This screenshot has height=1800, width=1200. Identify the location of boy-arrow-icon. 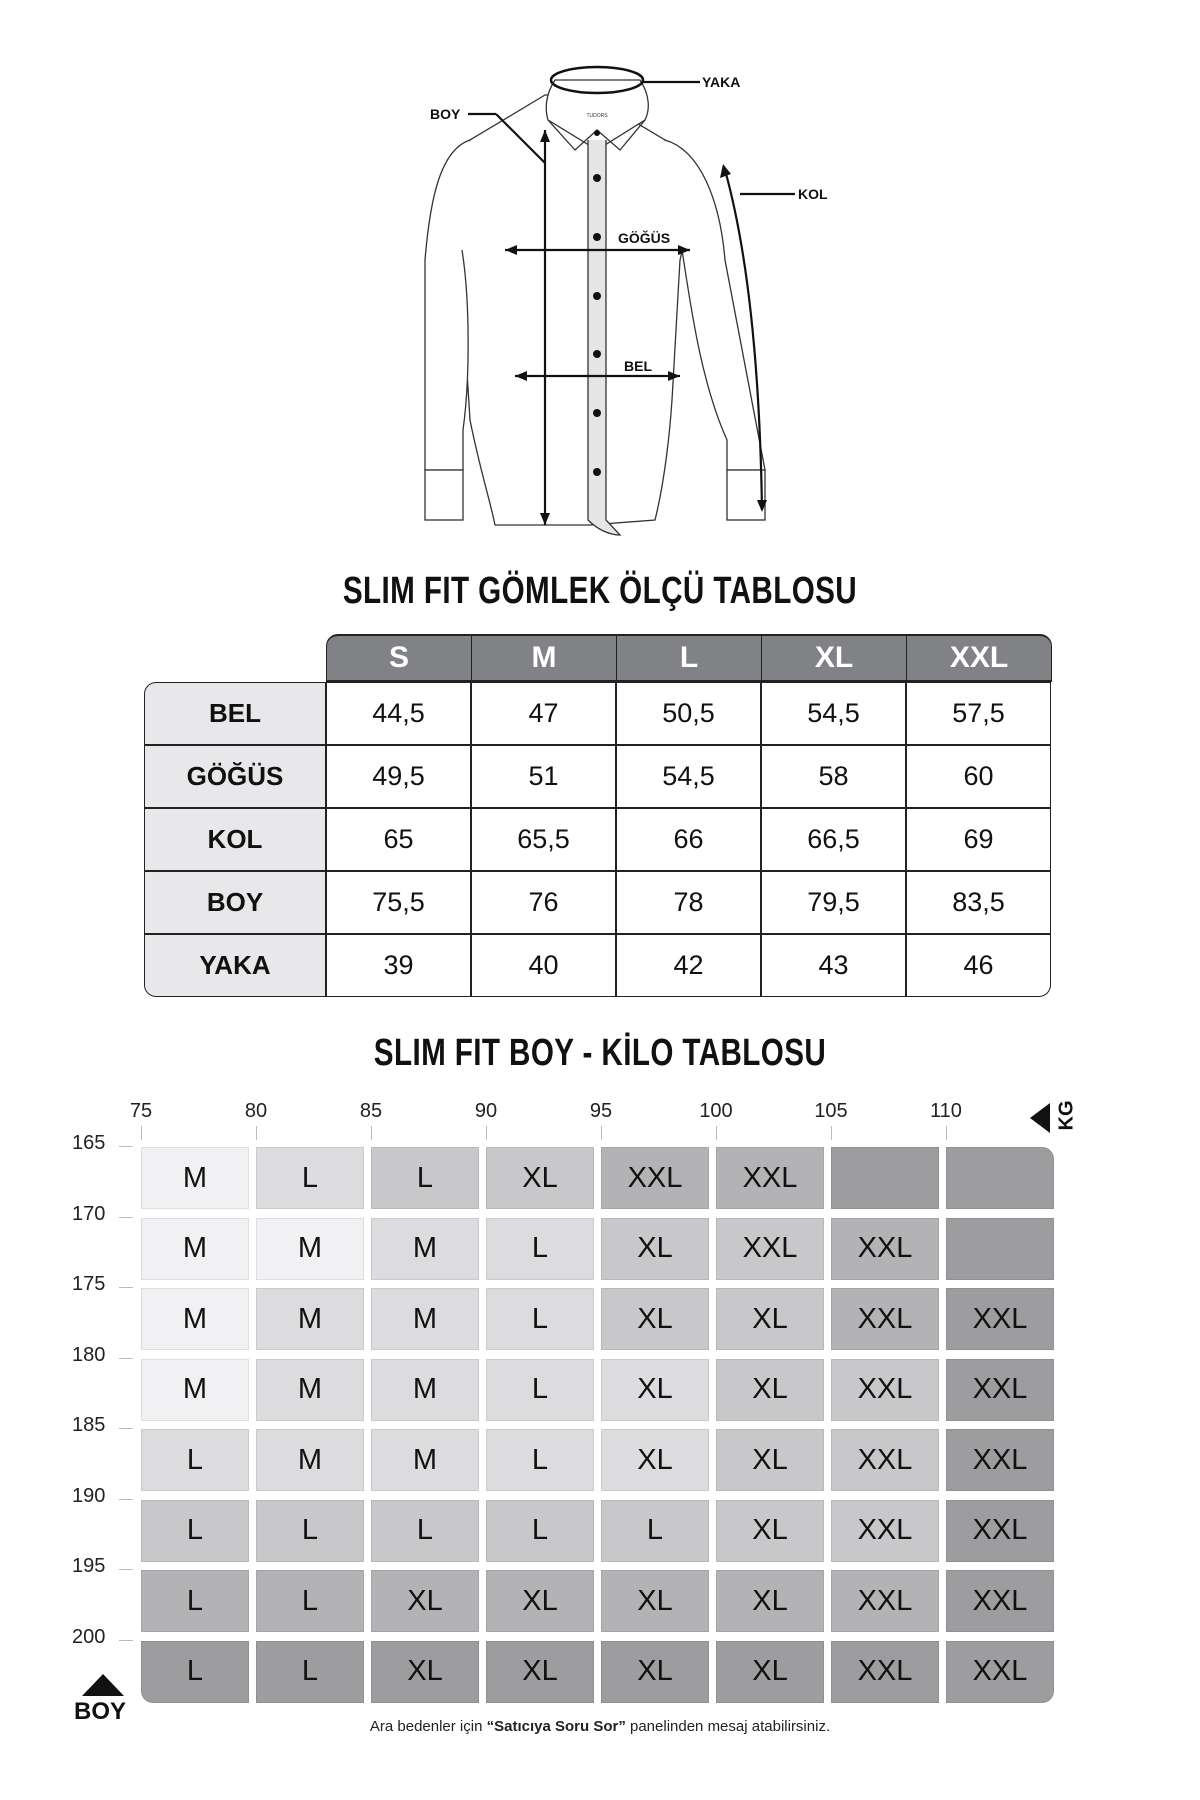
(103, 1685).